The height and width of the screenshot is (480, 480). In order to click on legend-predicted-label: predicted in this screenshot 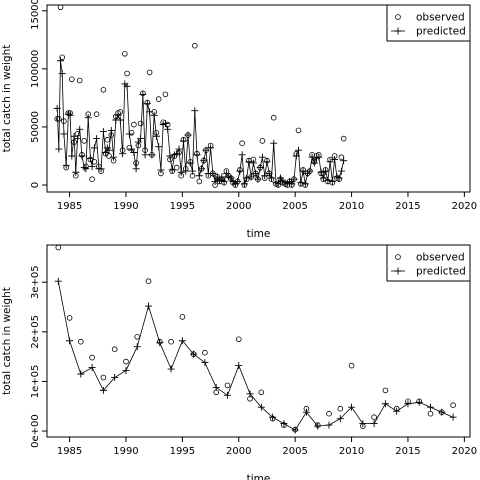, I will do `click(441, 32)`.